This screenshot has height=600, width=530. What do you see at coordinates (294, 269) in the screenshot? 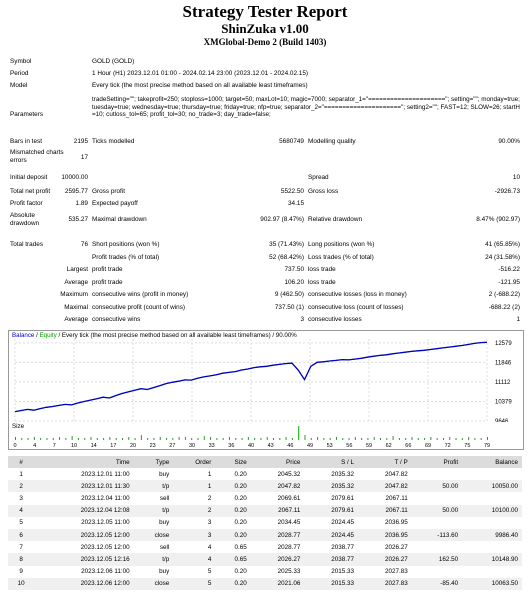
I see `largest-profit-value: 737.50` at bounding box center [294, 269].